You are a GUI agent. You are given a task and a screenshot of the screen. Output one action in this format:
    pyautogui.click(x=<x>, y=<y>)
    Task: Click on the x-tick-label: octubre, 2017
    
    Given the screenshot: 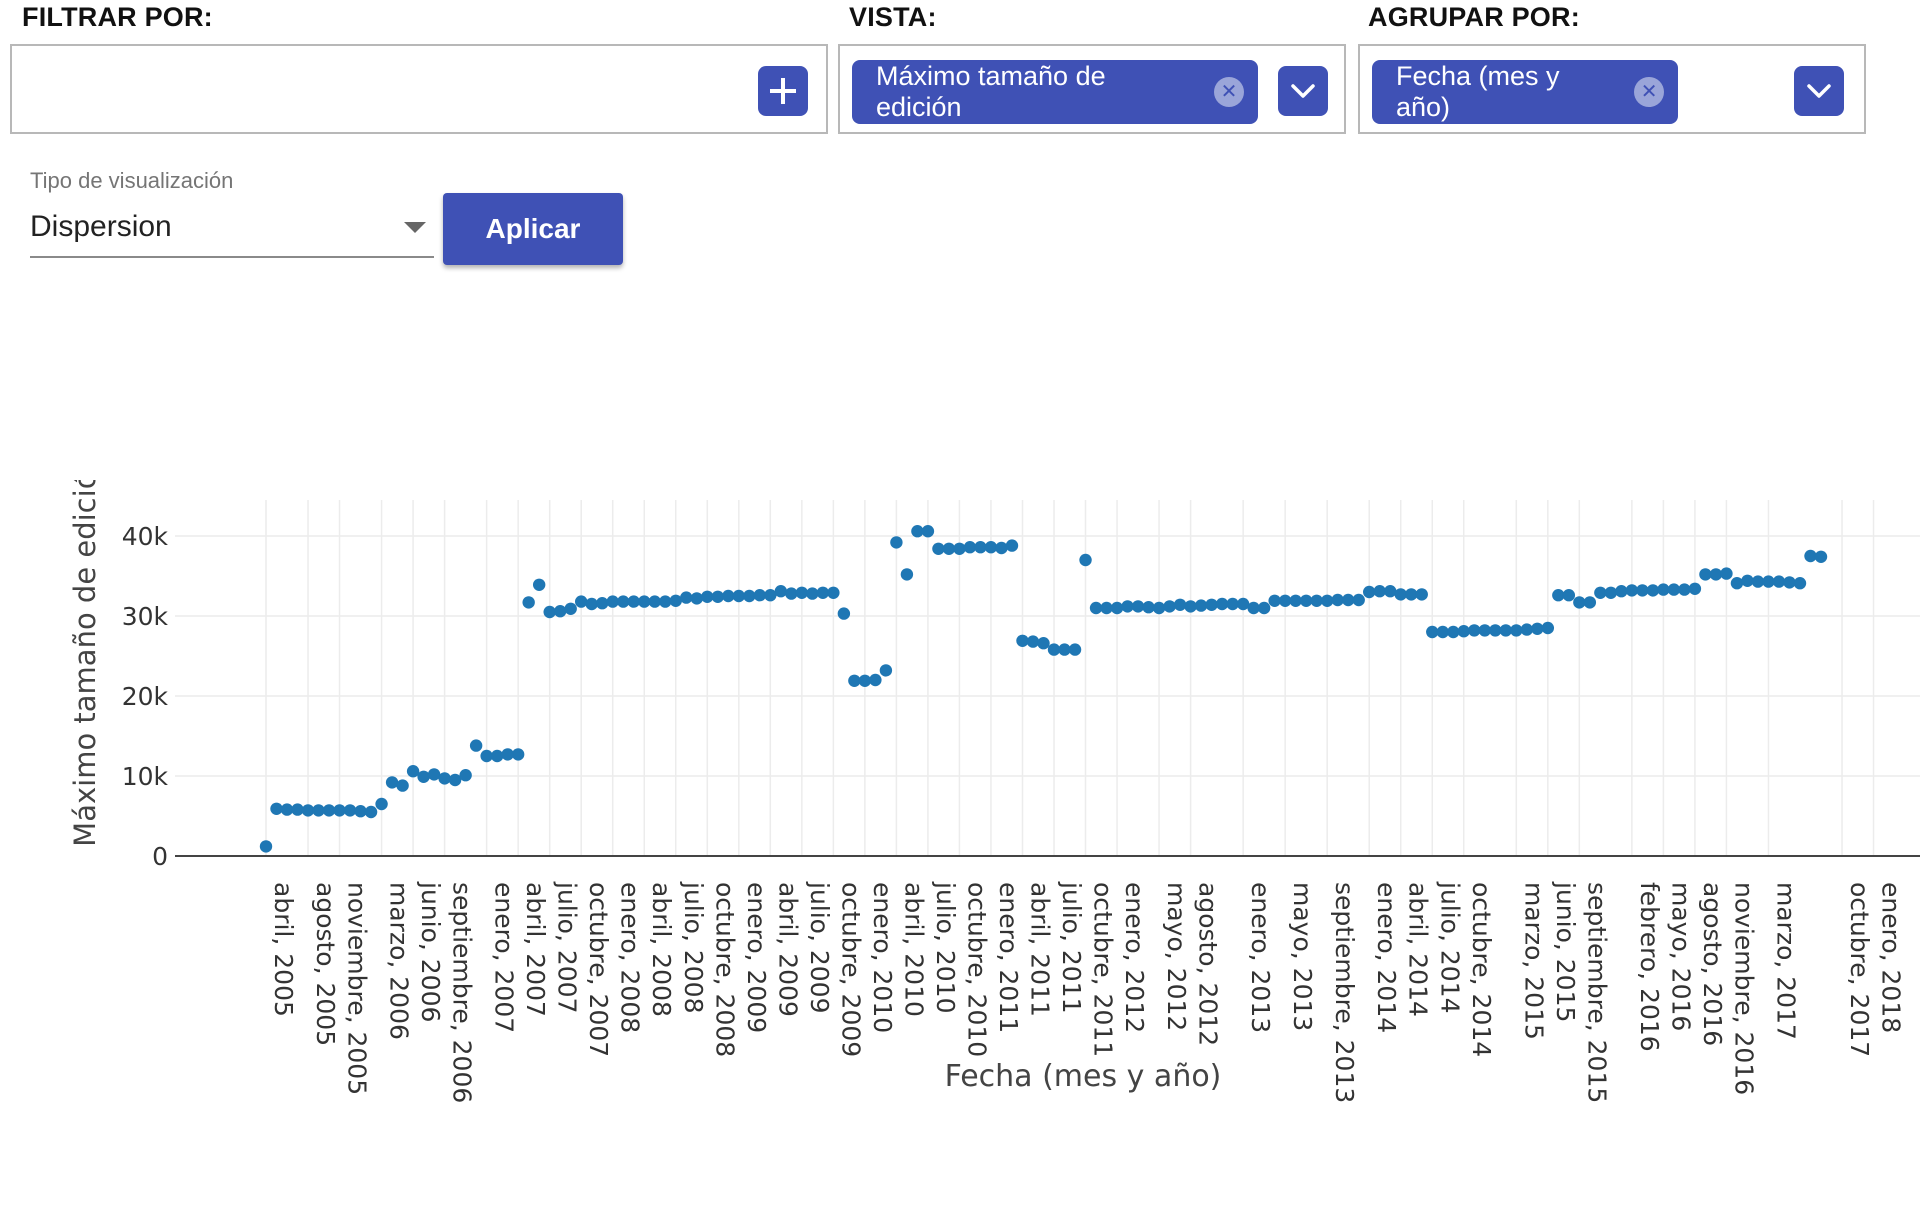 What is the action you would take?
    pyautogui.click(x=1859, y=969)
    